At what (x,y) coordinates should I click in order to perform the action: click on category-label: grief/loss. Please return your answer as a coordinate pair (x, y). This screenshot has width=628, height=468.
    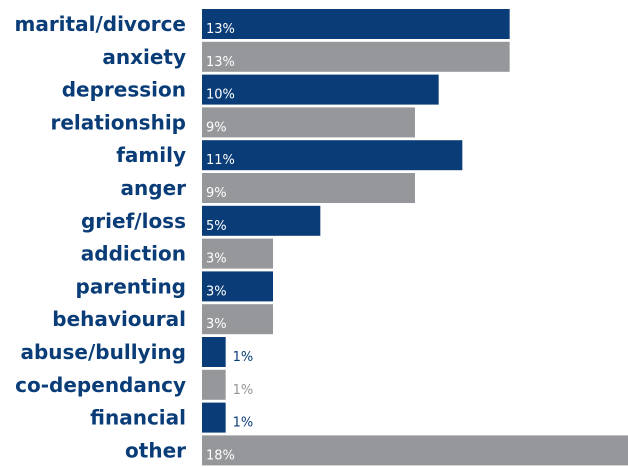
    Looking at the image, I should click on (133, 221).